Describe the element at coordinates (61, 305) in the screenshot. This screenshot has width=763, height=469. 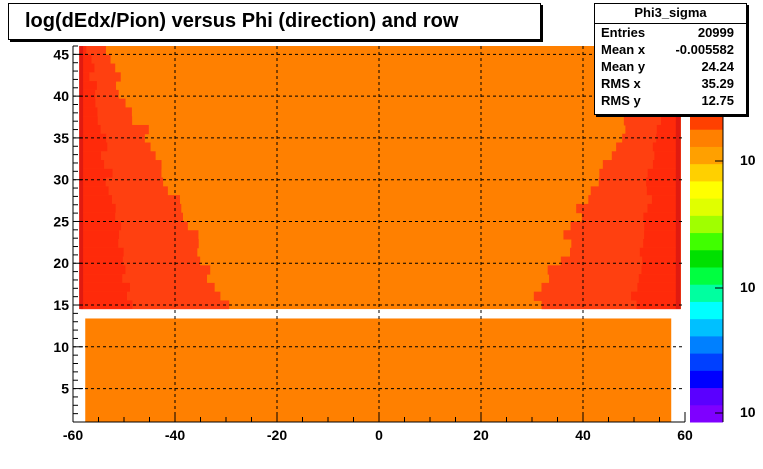
I see `y-tick-label: 15` at that location.